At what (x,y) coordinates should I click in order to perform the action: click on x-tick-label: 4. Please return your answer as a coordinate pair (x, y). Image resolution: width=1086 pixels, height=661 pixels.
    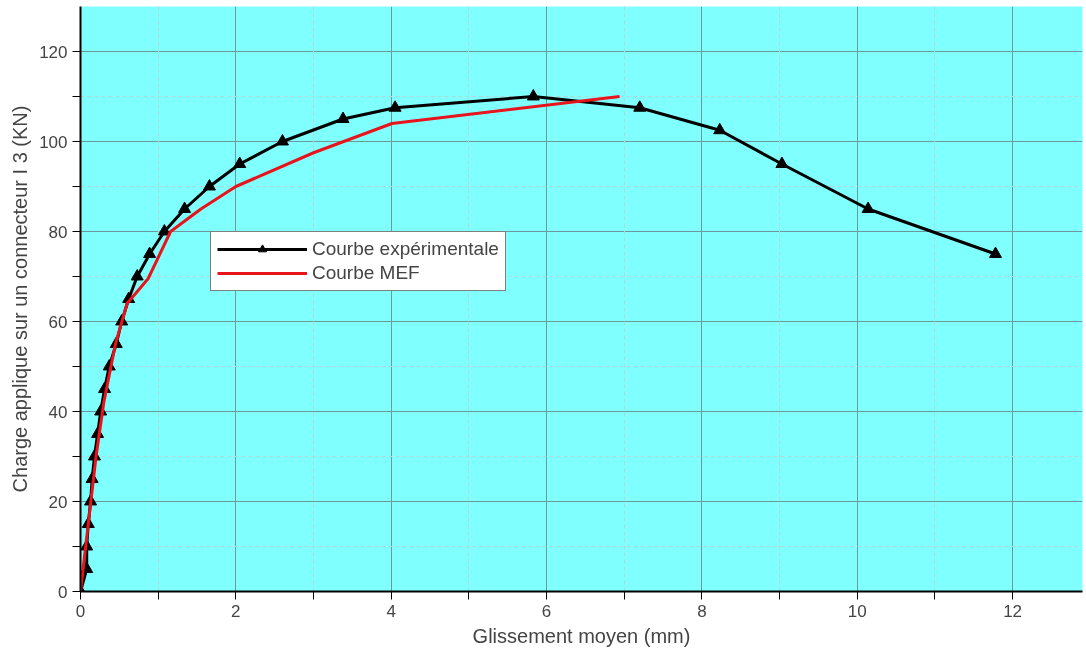
    Looking at the image, I should click on (391, 611).